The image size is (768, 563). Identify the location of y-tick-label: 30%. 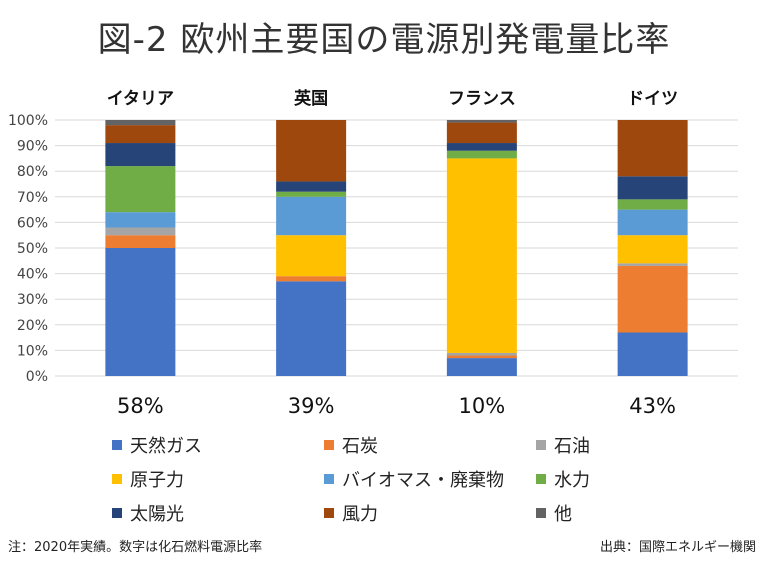
(32, 300).